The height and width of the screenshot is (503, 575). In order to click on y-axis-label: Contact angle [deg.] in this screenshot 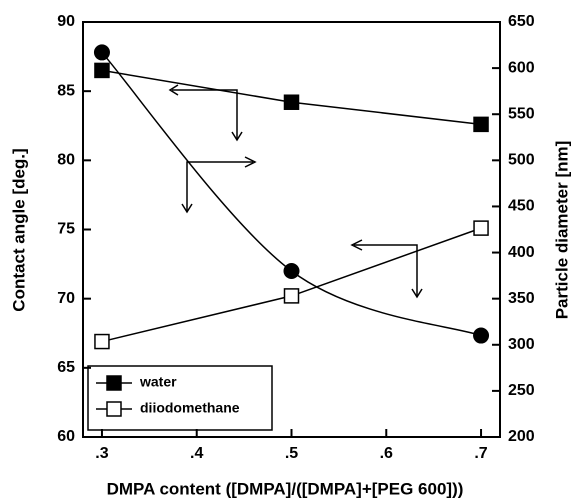, I will do `click(18, 229)`.